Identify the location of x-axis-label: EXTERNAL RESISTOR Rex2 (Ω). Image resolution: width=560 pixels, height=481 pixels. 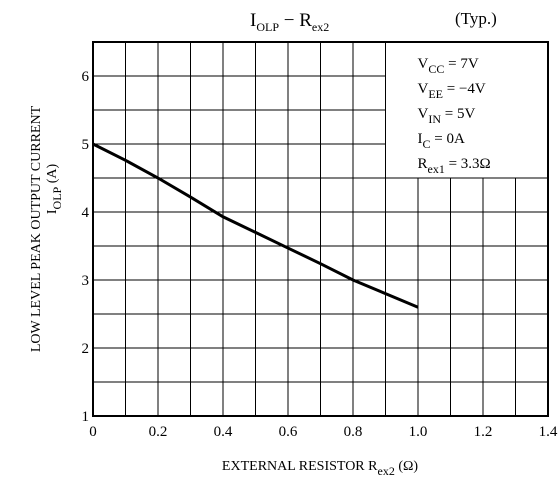
(320, 468).